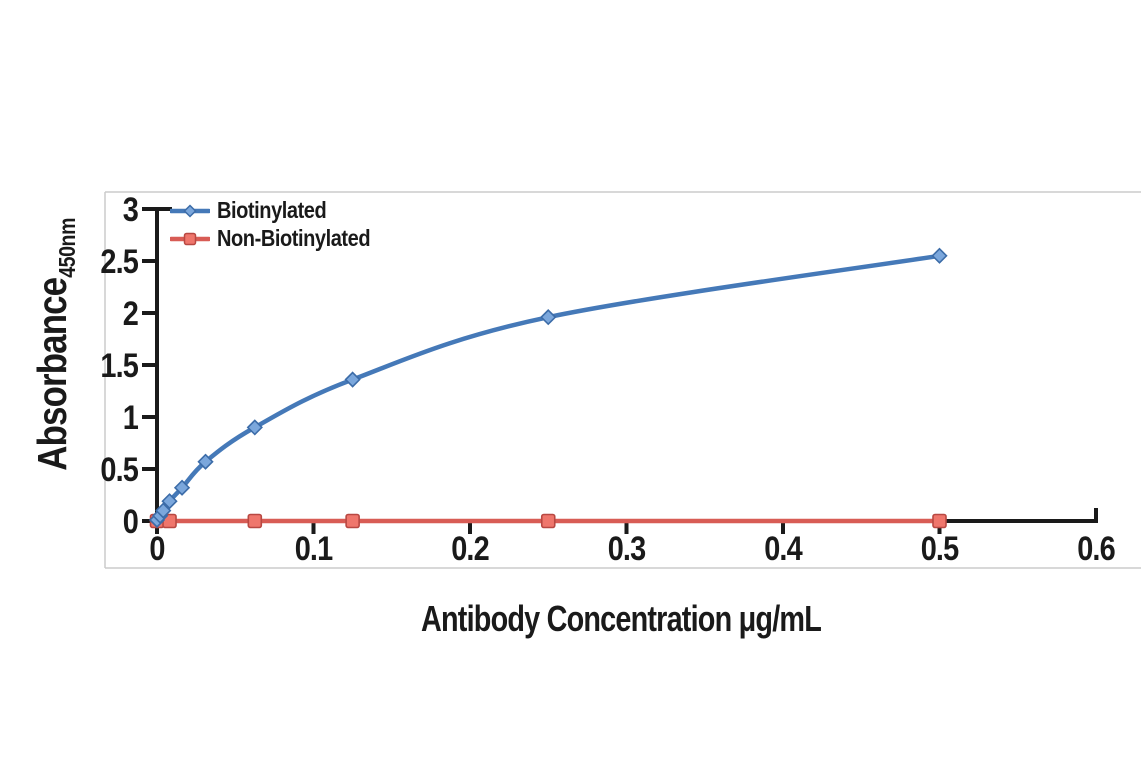  Describe the element at coordinates (131, 313) in the screenshot. I see `y-tick-label: 2` at that location.